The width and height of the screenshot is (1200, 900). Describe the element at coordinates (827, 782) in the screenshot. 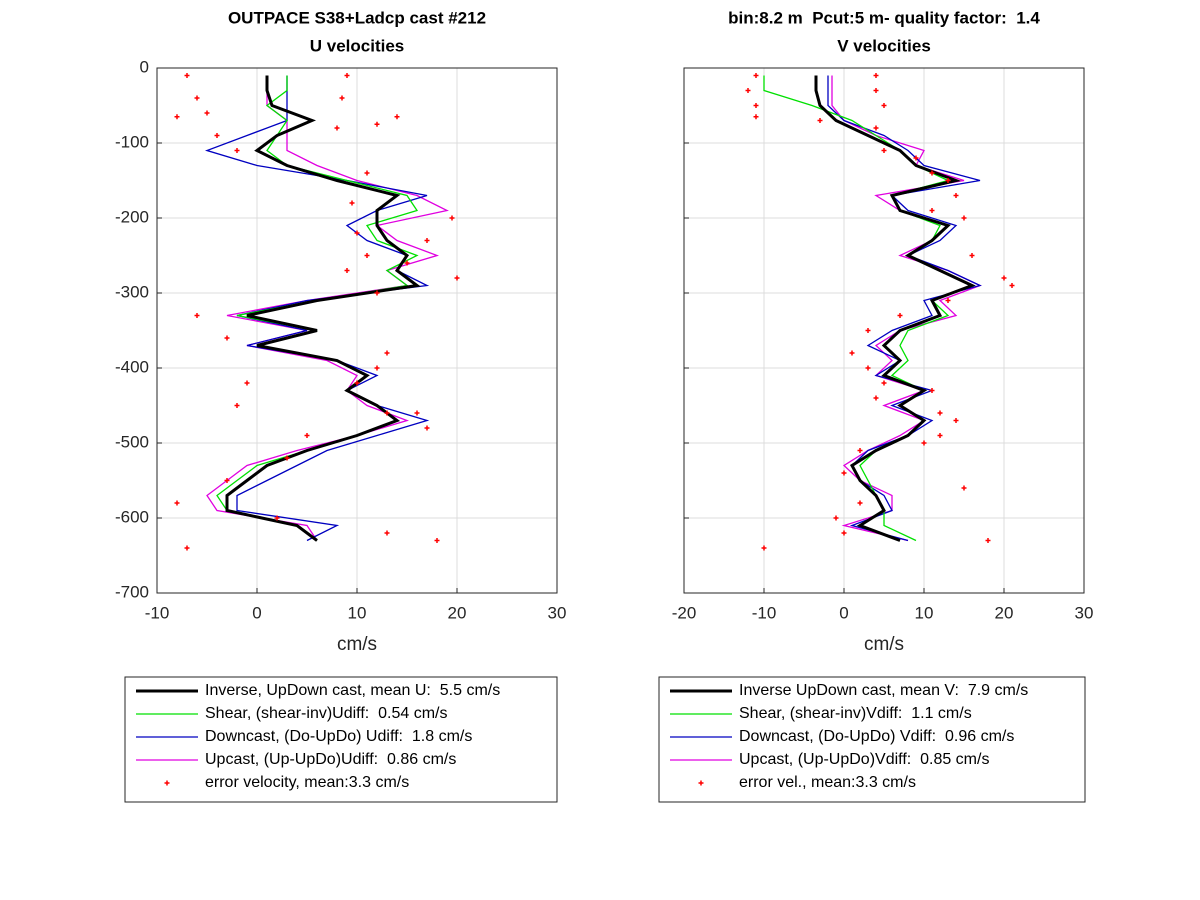

I see `legend-label: error vel., mean:3.3 cm/s` at that location.